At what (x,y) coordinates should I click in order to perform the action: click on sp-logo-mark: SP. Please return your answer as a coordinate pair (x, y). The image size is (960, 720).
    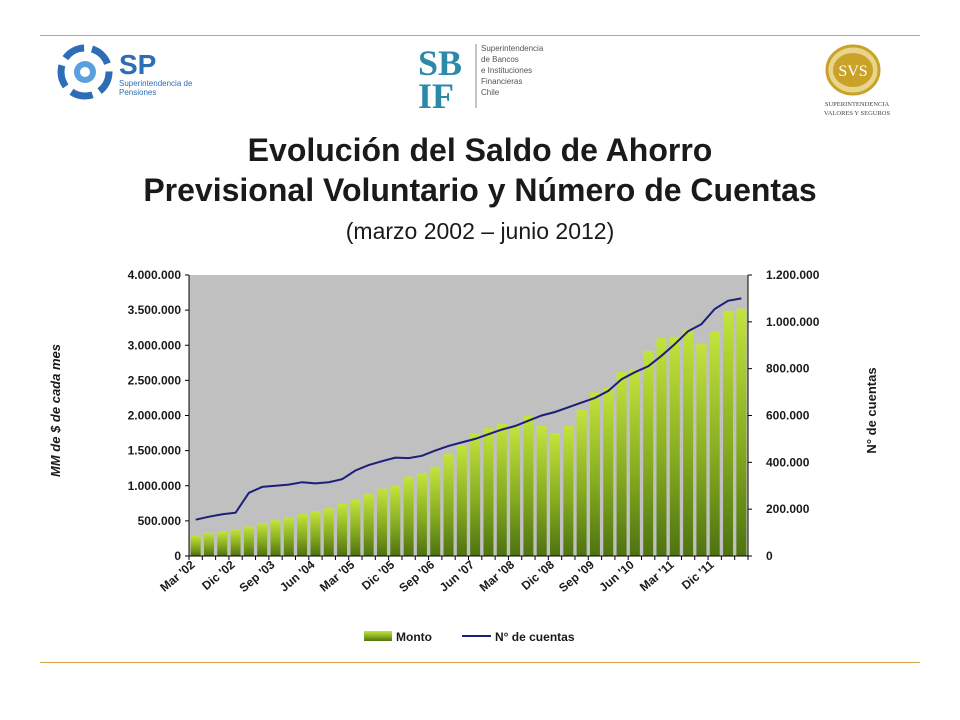
    Looking at the image, I should click on (137, 64).